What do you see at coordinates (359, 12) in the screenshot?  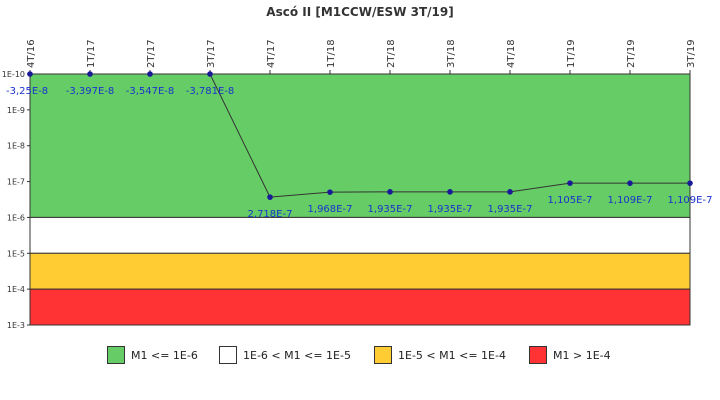 I see `chart-title: Ascó II [M1CCW/ESW 3T/19]` at bounding box center [359, 12].